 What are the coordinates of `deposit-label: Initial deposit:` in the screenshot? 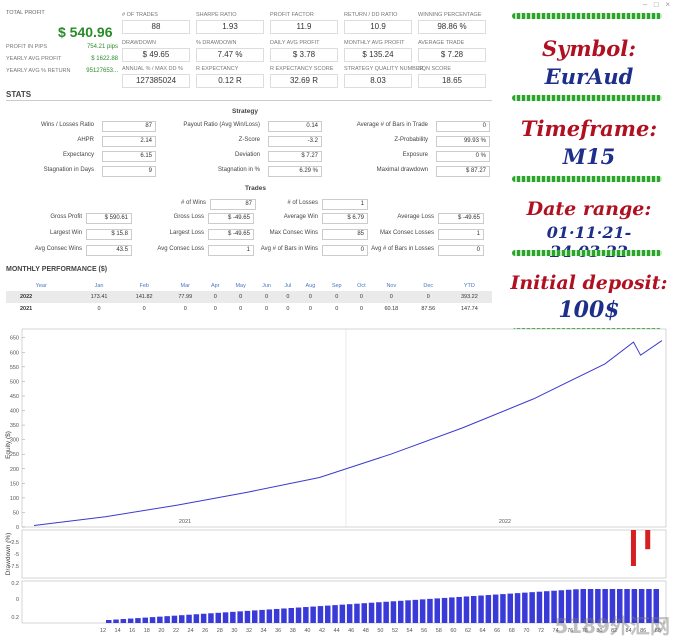 It's located at (589, 283).